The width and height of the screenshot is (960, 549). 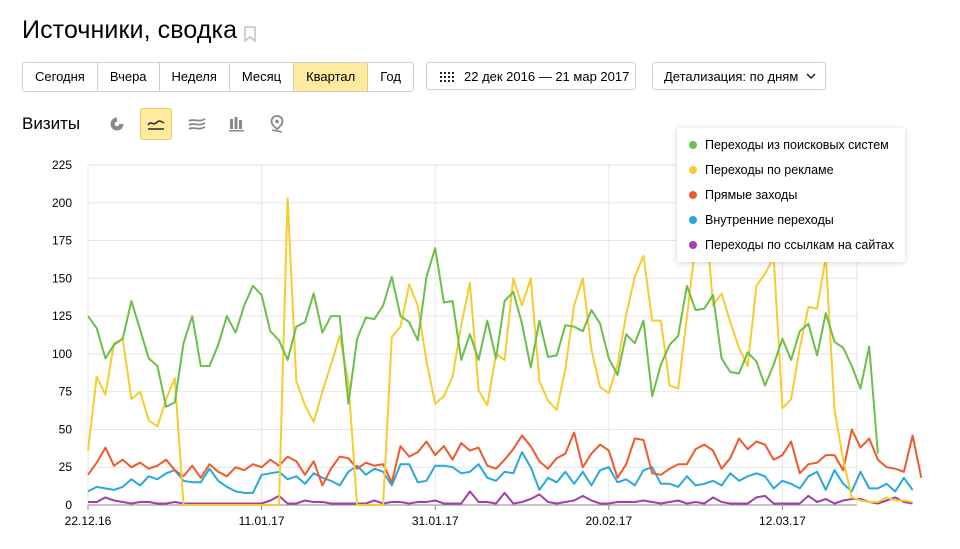 What do you see at coordinates (608, 521) in the screenshot?
I see `x-tick-label: 20.02.17` at bounding box center [608, 521].